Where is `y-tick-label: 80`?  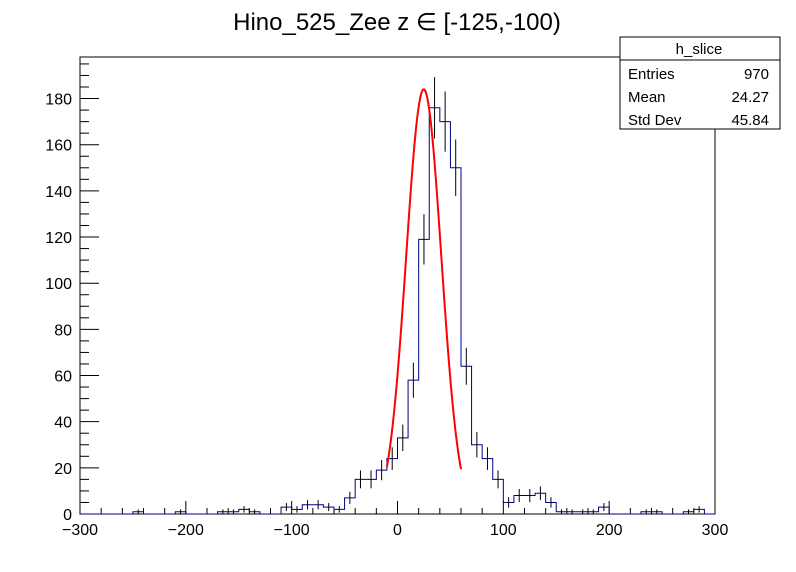 y-tick-label: 80 is located at coordinates (63, 330).